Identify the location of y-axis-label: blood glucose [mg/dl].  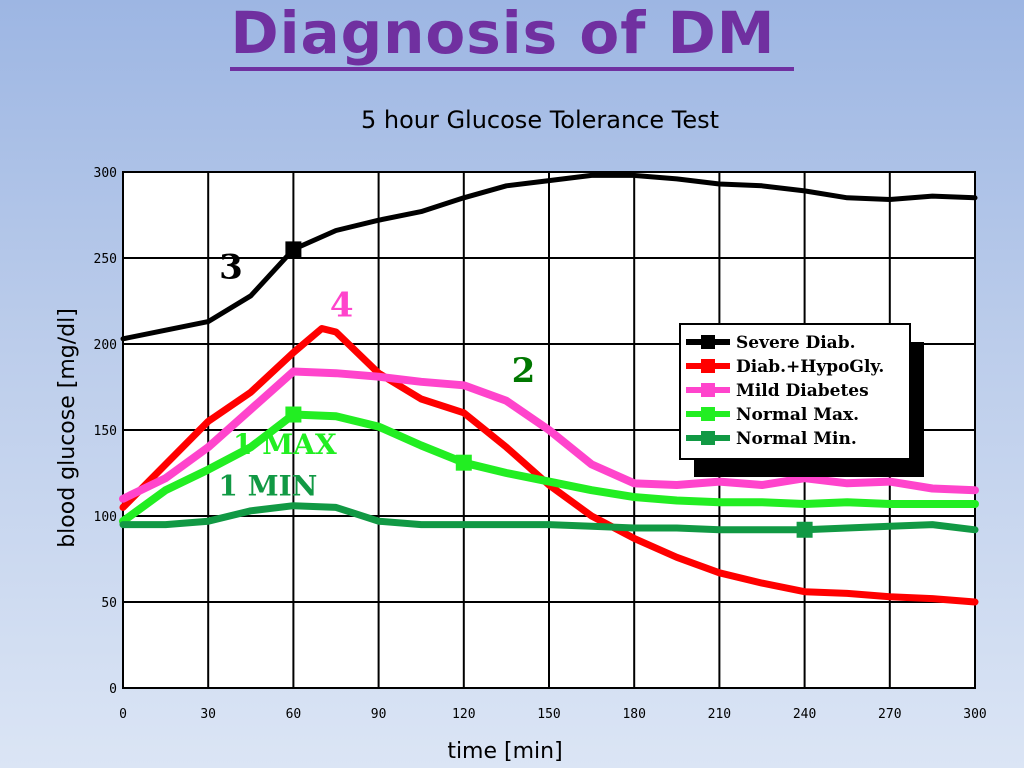
(67, 428).